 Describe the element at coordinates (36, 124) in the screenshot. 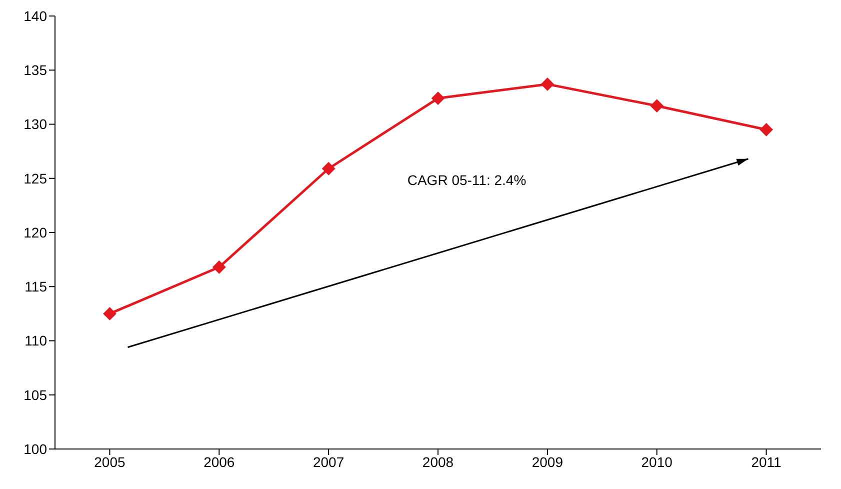

I see `y-tick-label: 130` at that location.